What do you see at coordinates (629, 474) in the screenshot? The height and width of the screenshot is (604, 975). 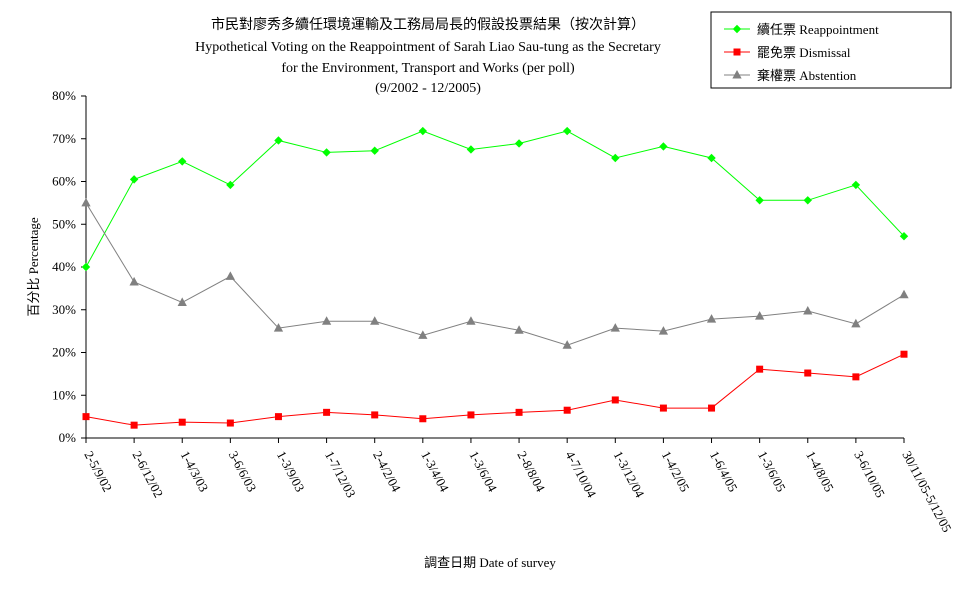 I see `x-tick-label: 1-3/12/04` at bounding box center [629, 474].